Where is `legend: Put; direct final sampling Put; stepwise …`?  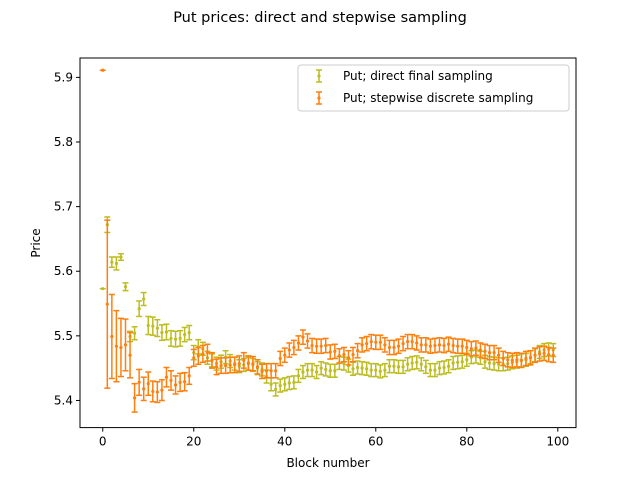
legend: Put; direct final sampling Put; stepwise … is located at coordinates (433, 88).